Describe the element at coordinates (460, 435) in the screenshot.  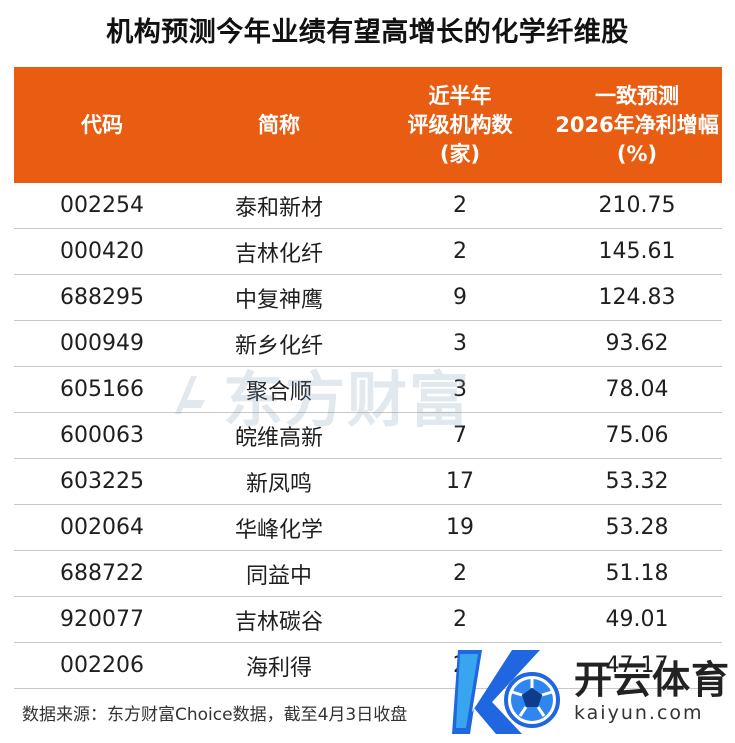
I see `cell-rating-count: 7` at that location.